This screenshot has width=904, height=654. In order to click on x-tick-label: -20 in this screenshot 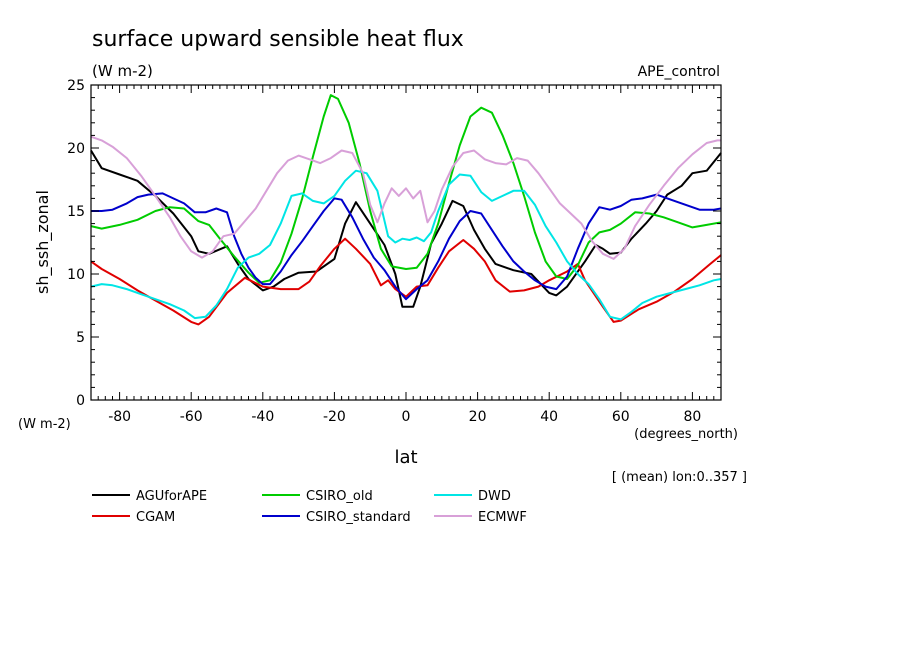, I will do `click(334, 417)`.